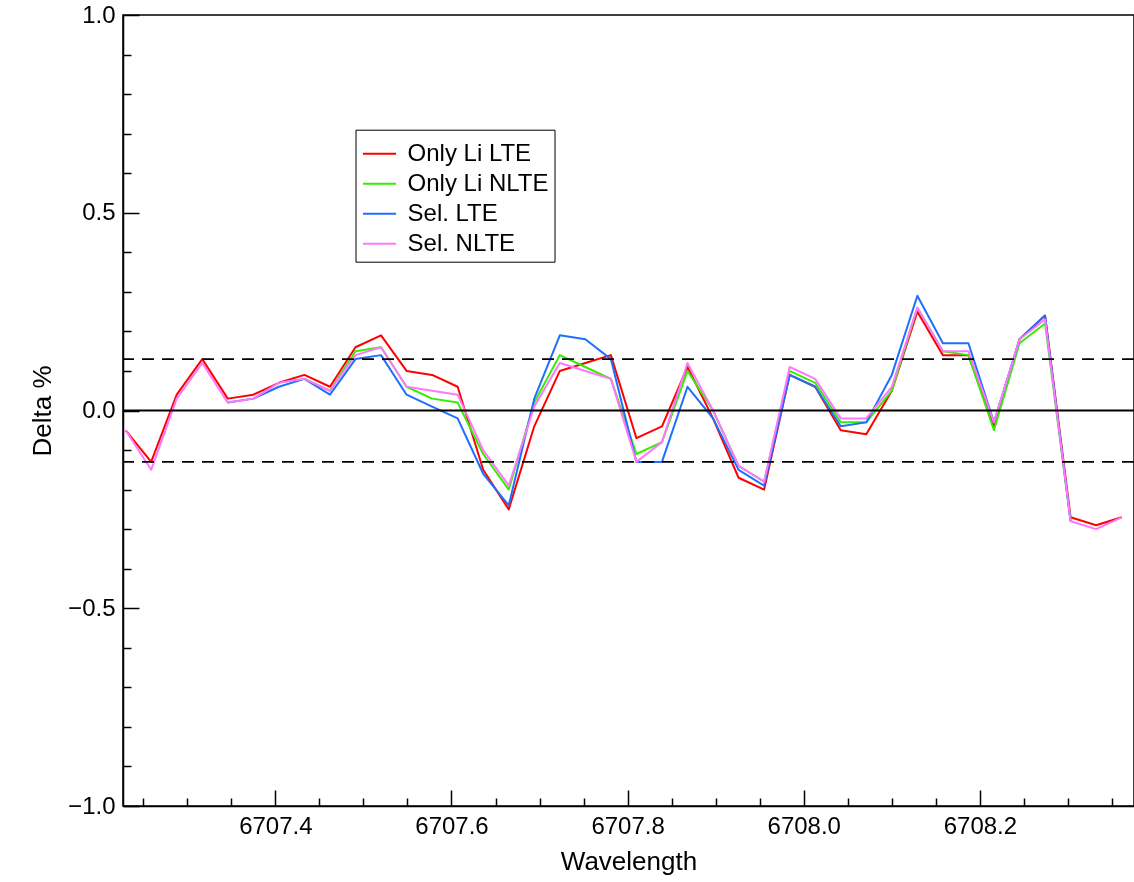 This screenshot has width=1134, height=882. I want to click on x-tick-label: 6707.4, so click(276, 825).